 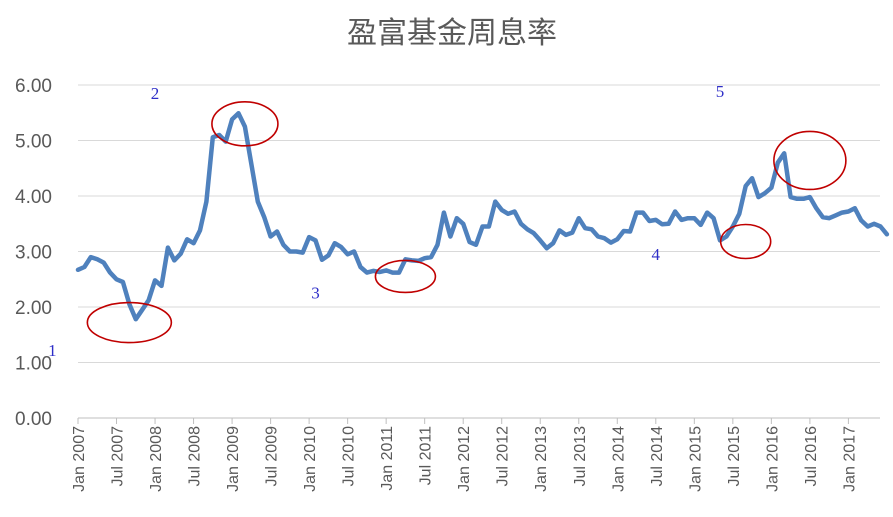 I want to click on x-tick-label: Jan 2017, so click(x=849, y=459).